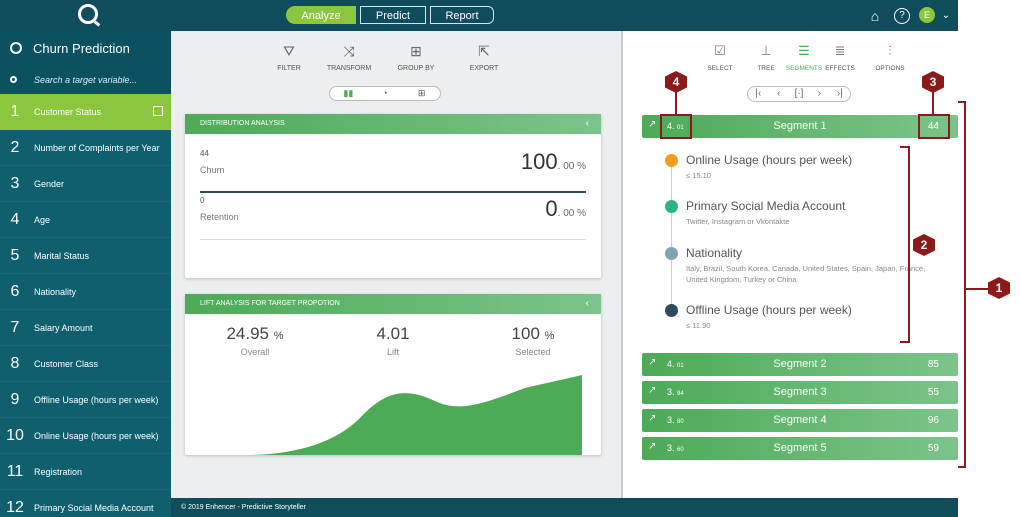 This screenshot has height=517, width=1020. What do you see at coordinates (571, 166) in the screenshot?
I see `churn-percent-dec: . 00 %` at bounding box center [571, 166].